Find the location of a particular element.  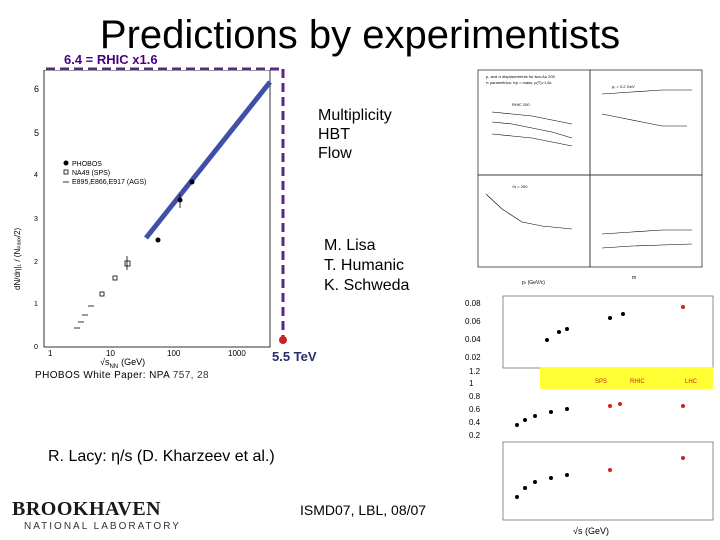

band-label: RHIC is located at coordinates (637, 382).